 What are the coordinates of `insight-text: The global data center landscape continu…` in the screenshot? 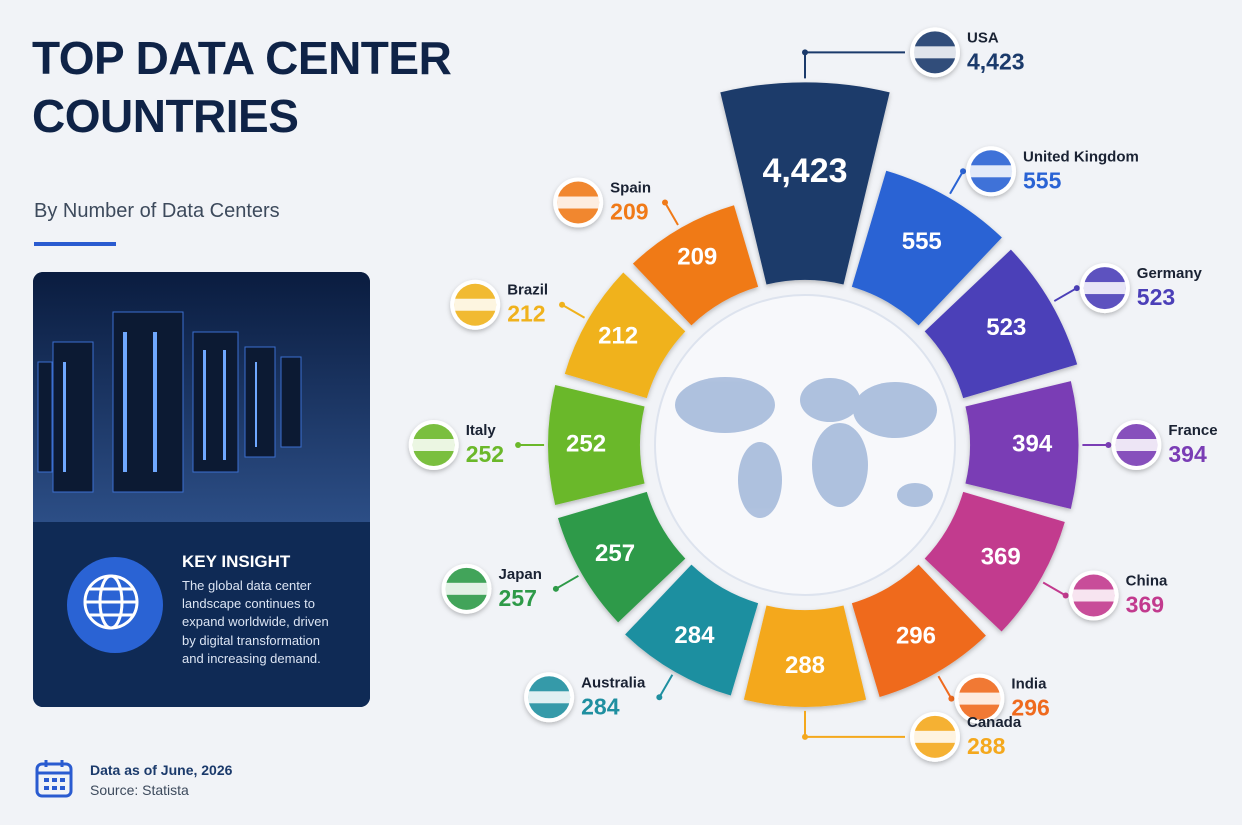 It's located at (255, 622).